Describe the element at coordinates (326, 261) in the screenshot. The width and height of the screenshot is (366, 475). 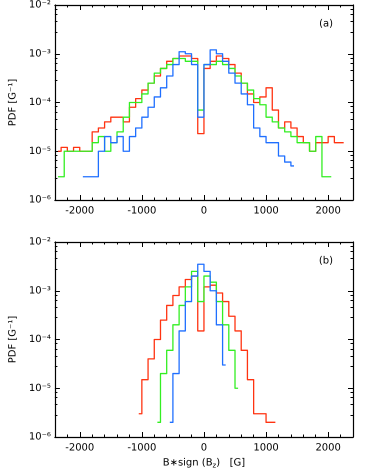
I see `text: (b)` at that location.